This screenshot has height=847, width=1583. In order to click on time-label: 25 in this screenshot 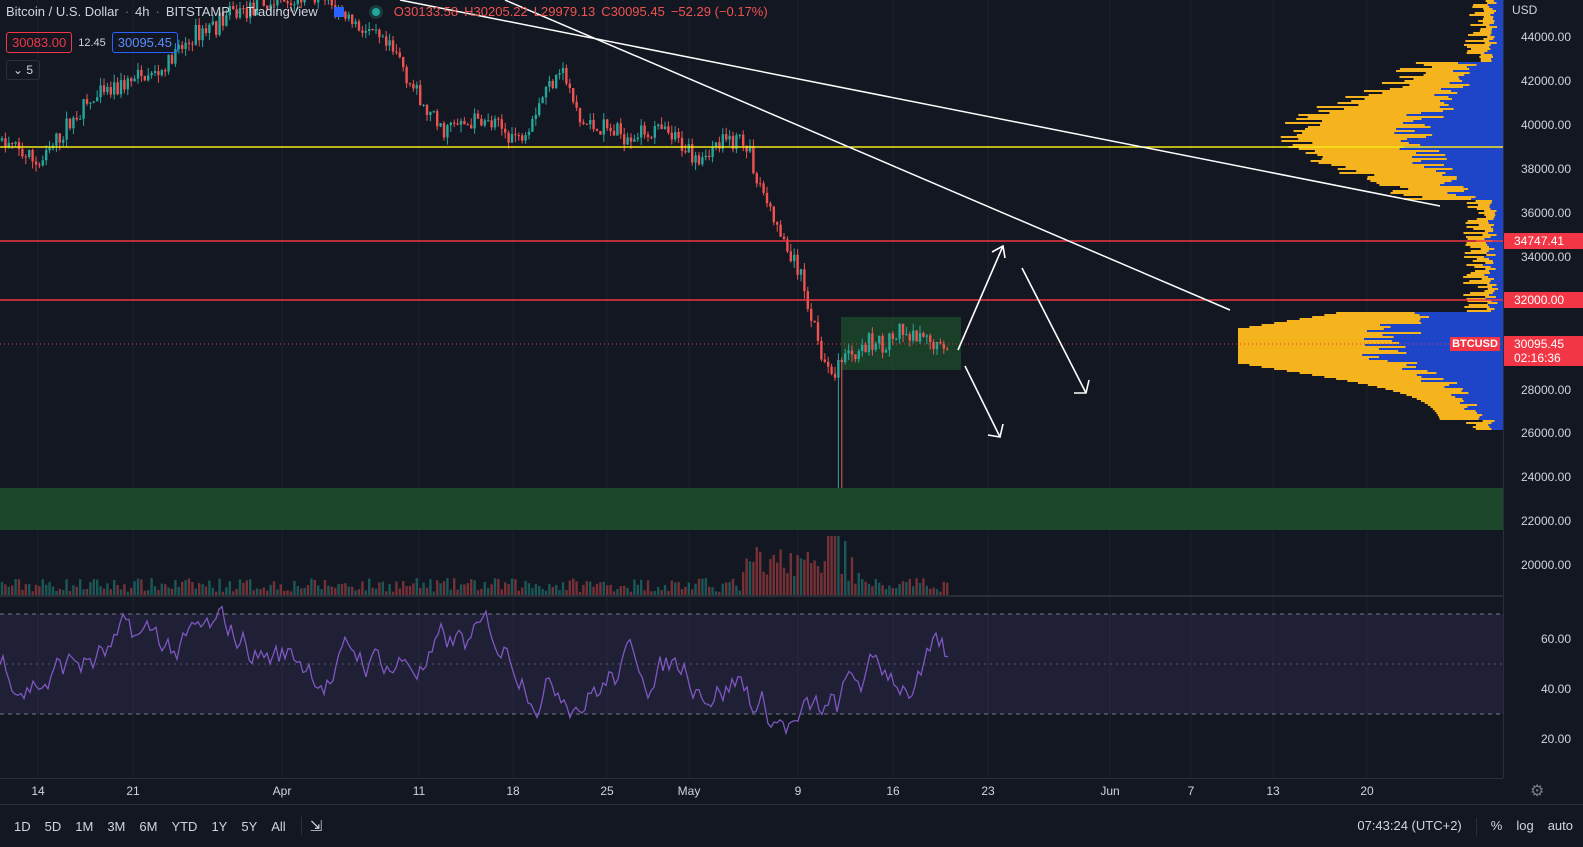, I will do `click(606, 791)`.